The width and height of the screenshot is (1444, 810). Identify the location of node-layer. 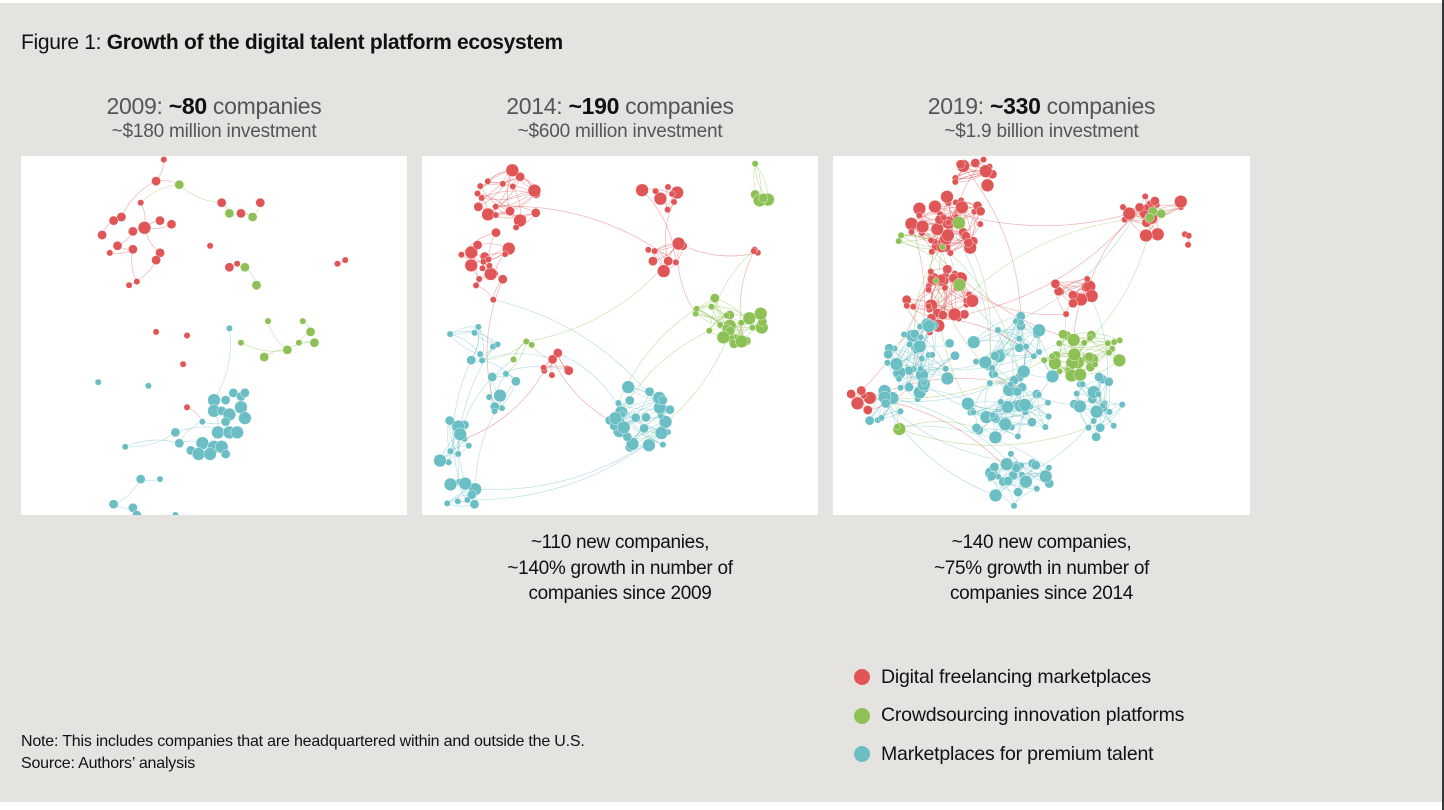
(1019, 333).